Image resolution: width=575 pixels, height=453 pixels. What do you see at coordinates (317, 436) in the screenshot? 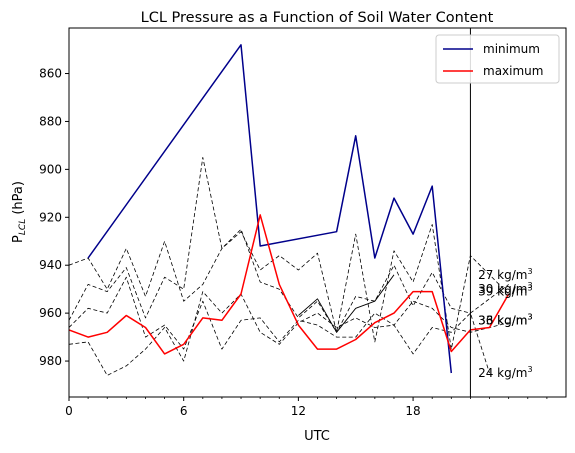
I see `x-axis-label: UTC` at bounding box center [317, 436].